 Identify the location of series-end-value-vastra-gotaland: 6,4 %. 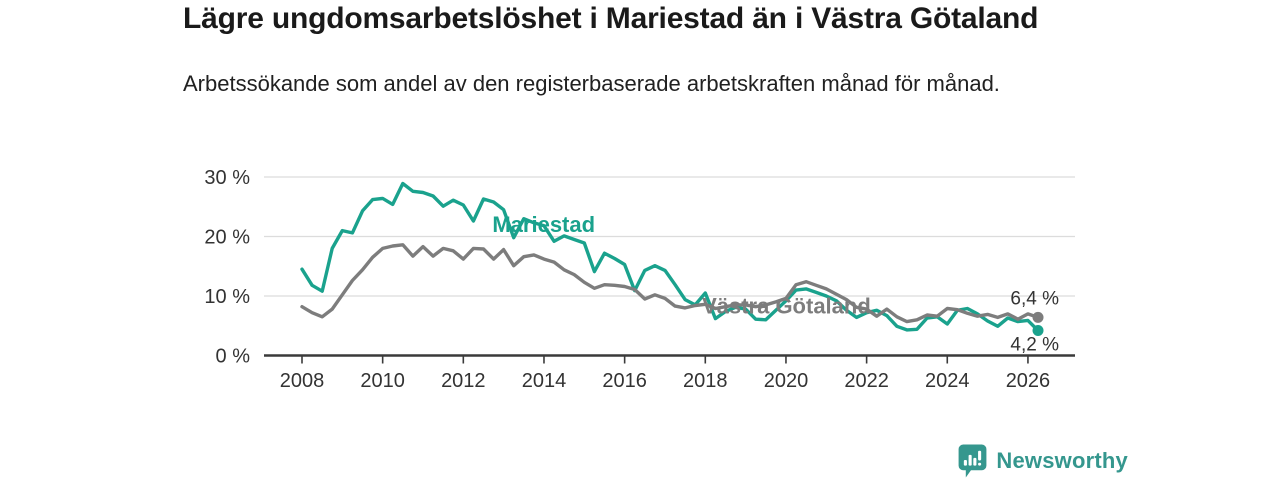
(1034, 298).